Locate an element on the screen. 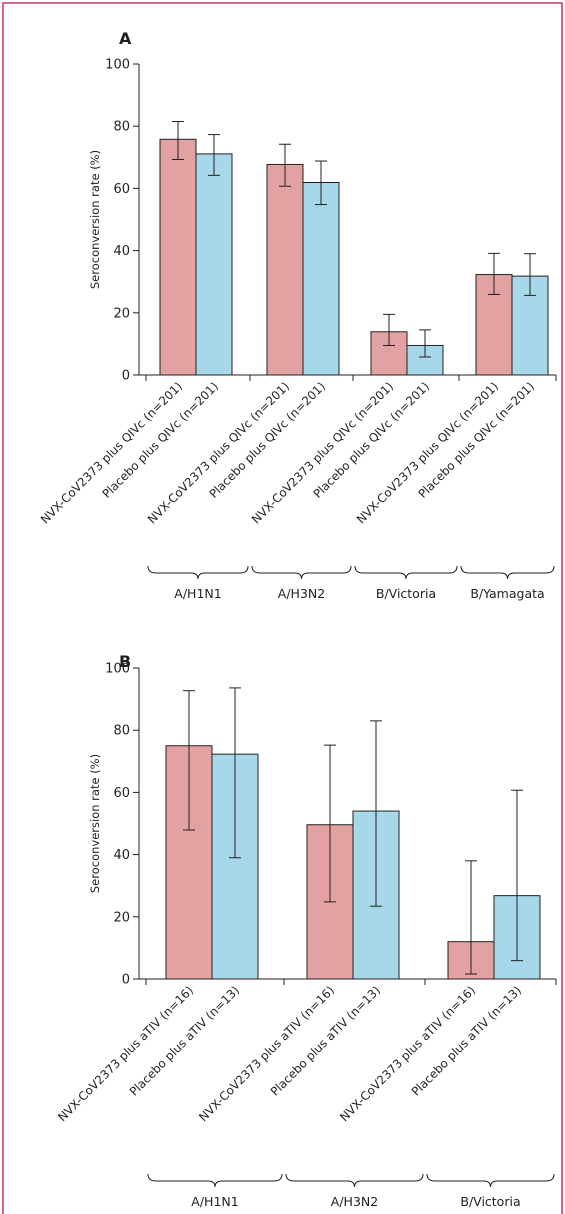 The image size is (565, 1214). panel-letter: A is located at coordinates (125, 38).